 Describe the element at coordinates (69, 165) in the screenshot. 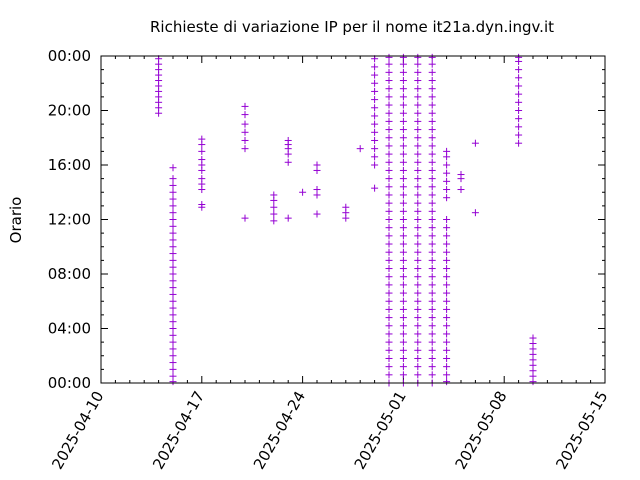

I see `y-tick-label: 16:00` at that location.